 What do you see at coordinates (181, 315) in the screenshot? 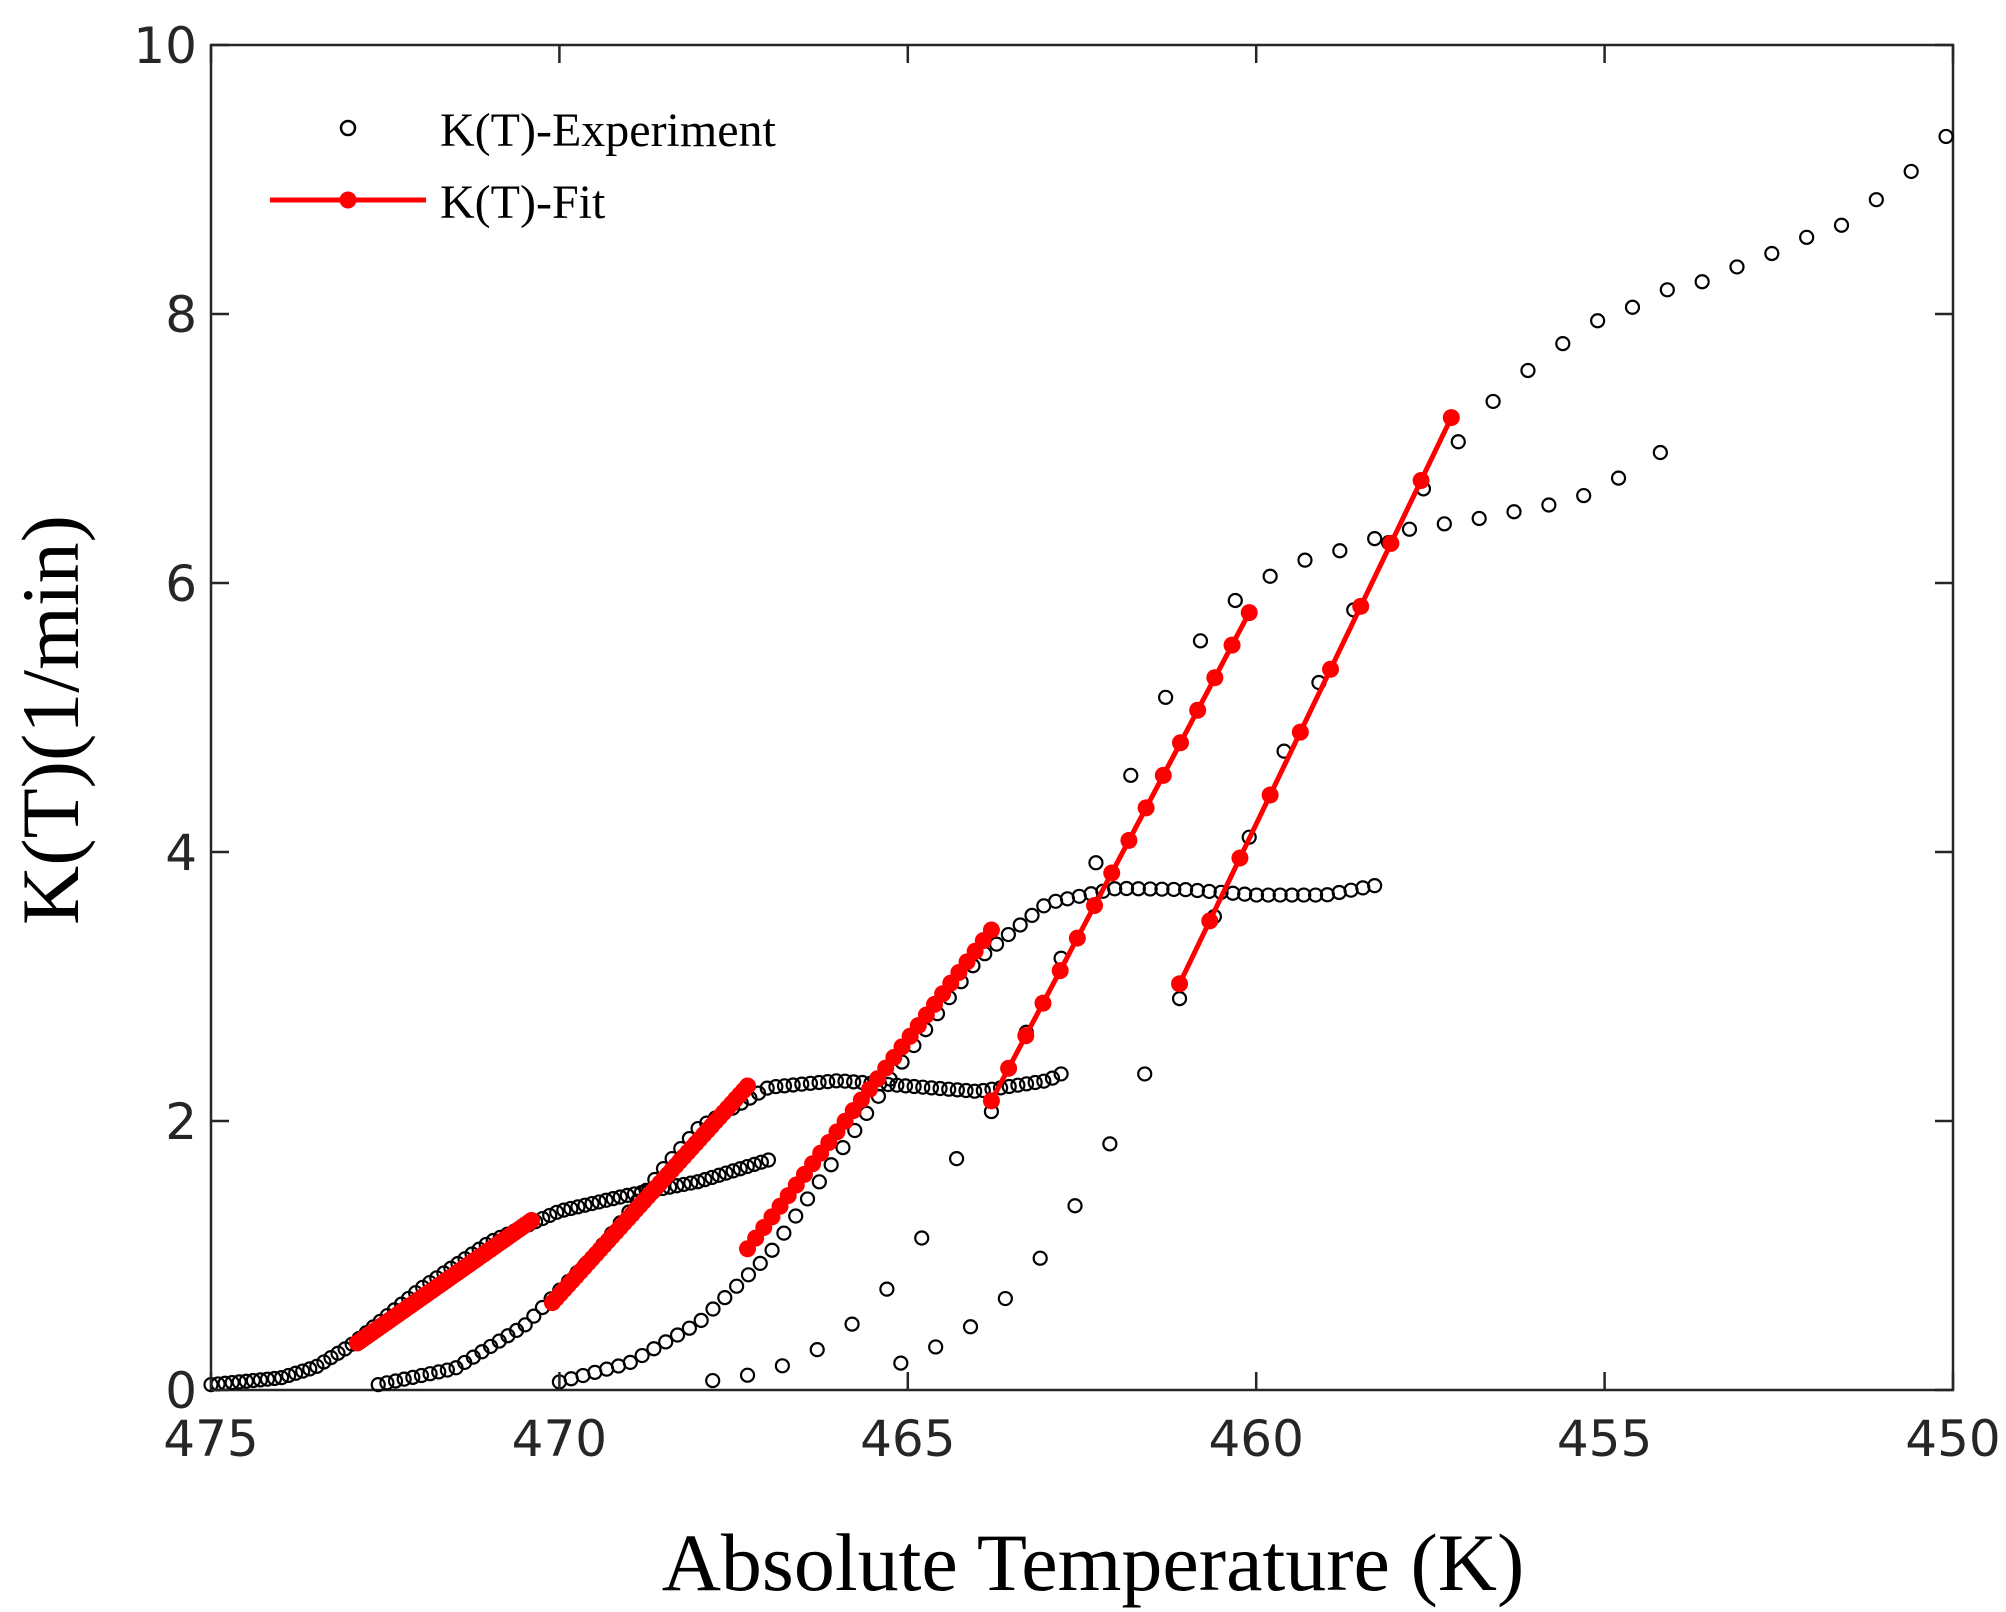
I see `y-tick-label: 8` at bounding box center [181, 315].